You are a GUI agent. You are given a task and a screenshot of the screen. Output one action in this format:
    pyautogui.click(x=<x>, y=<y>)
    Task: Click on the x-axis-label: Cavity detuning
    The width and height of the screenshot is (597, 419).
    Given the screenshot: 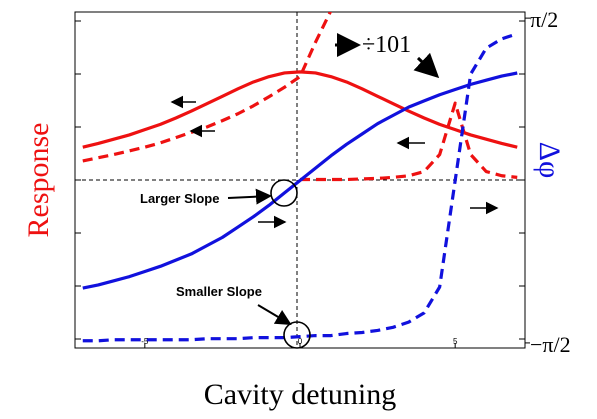 What is the action you would take?
    pyautogui.click(x=300, y=394)
    